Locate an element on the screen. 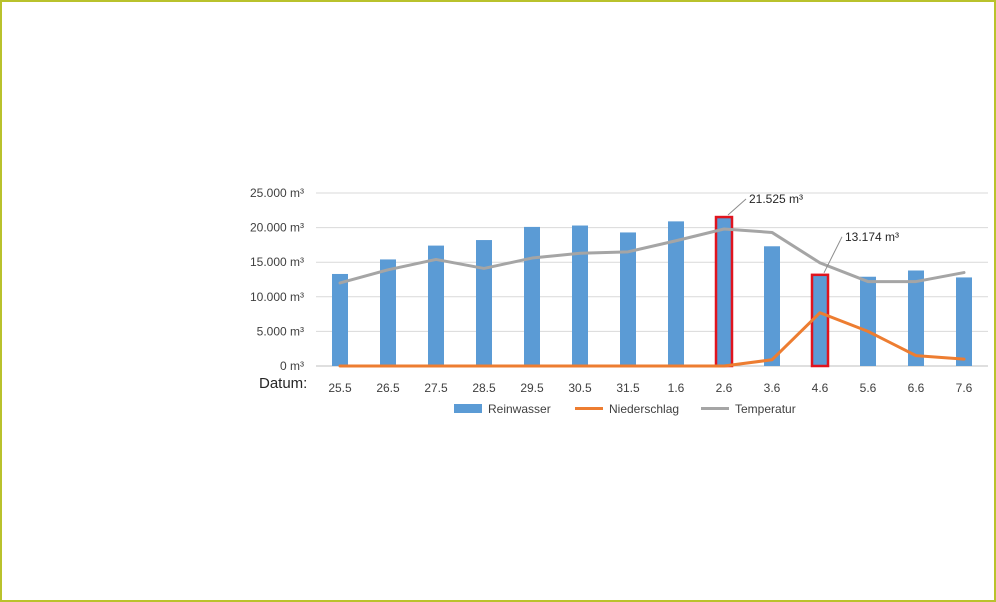 This screenshot has width=996, height=602. line-series is located at coordinates (652, 297).